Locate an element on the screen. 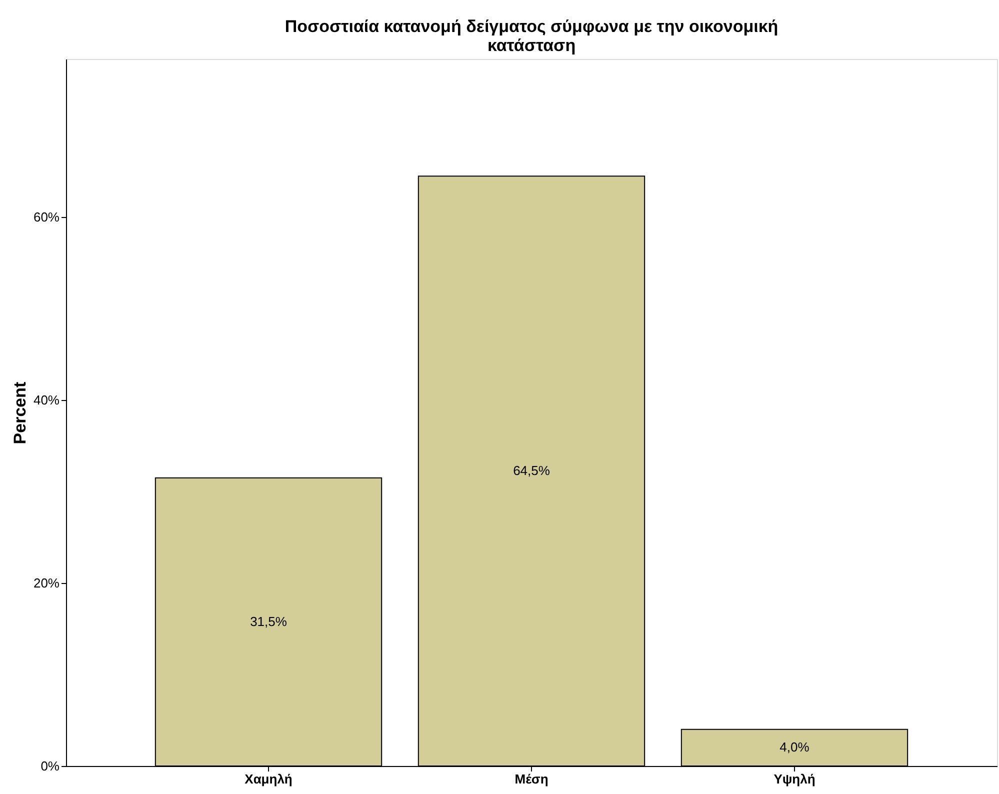 This screenshot has height=794, width=999. x-tick-label: Μέση is located at coordinates (531, 779).